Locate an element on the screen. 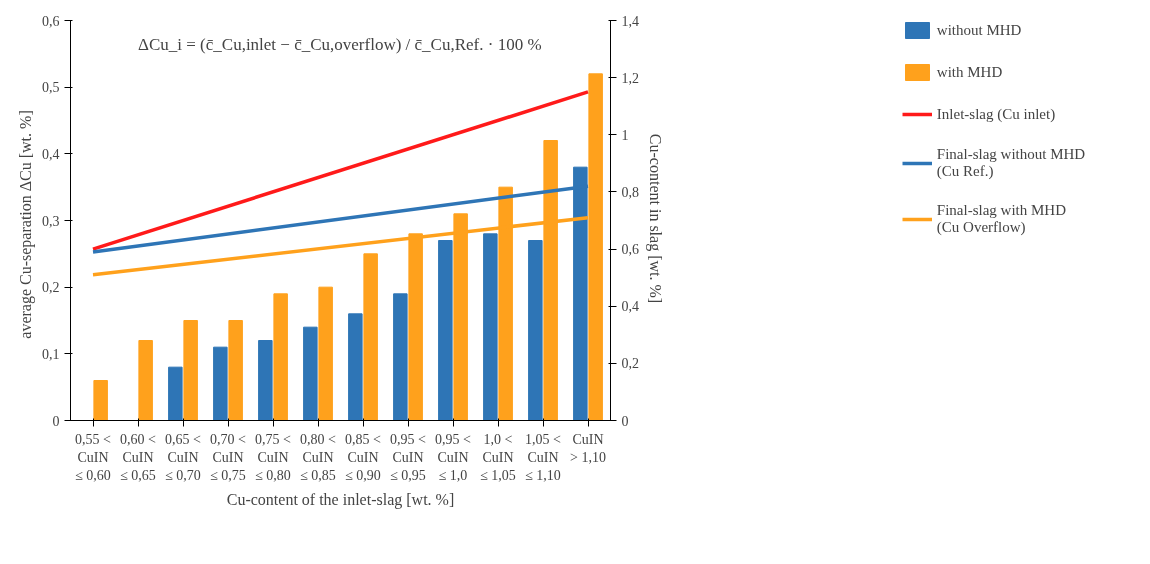  y-tick-label: 0,2 is located at coordinates (51, 288).